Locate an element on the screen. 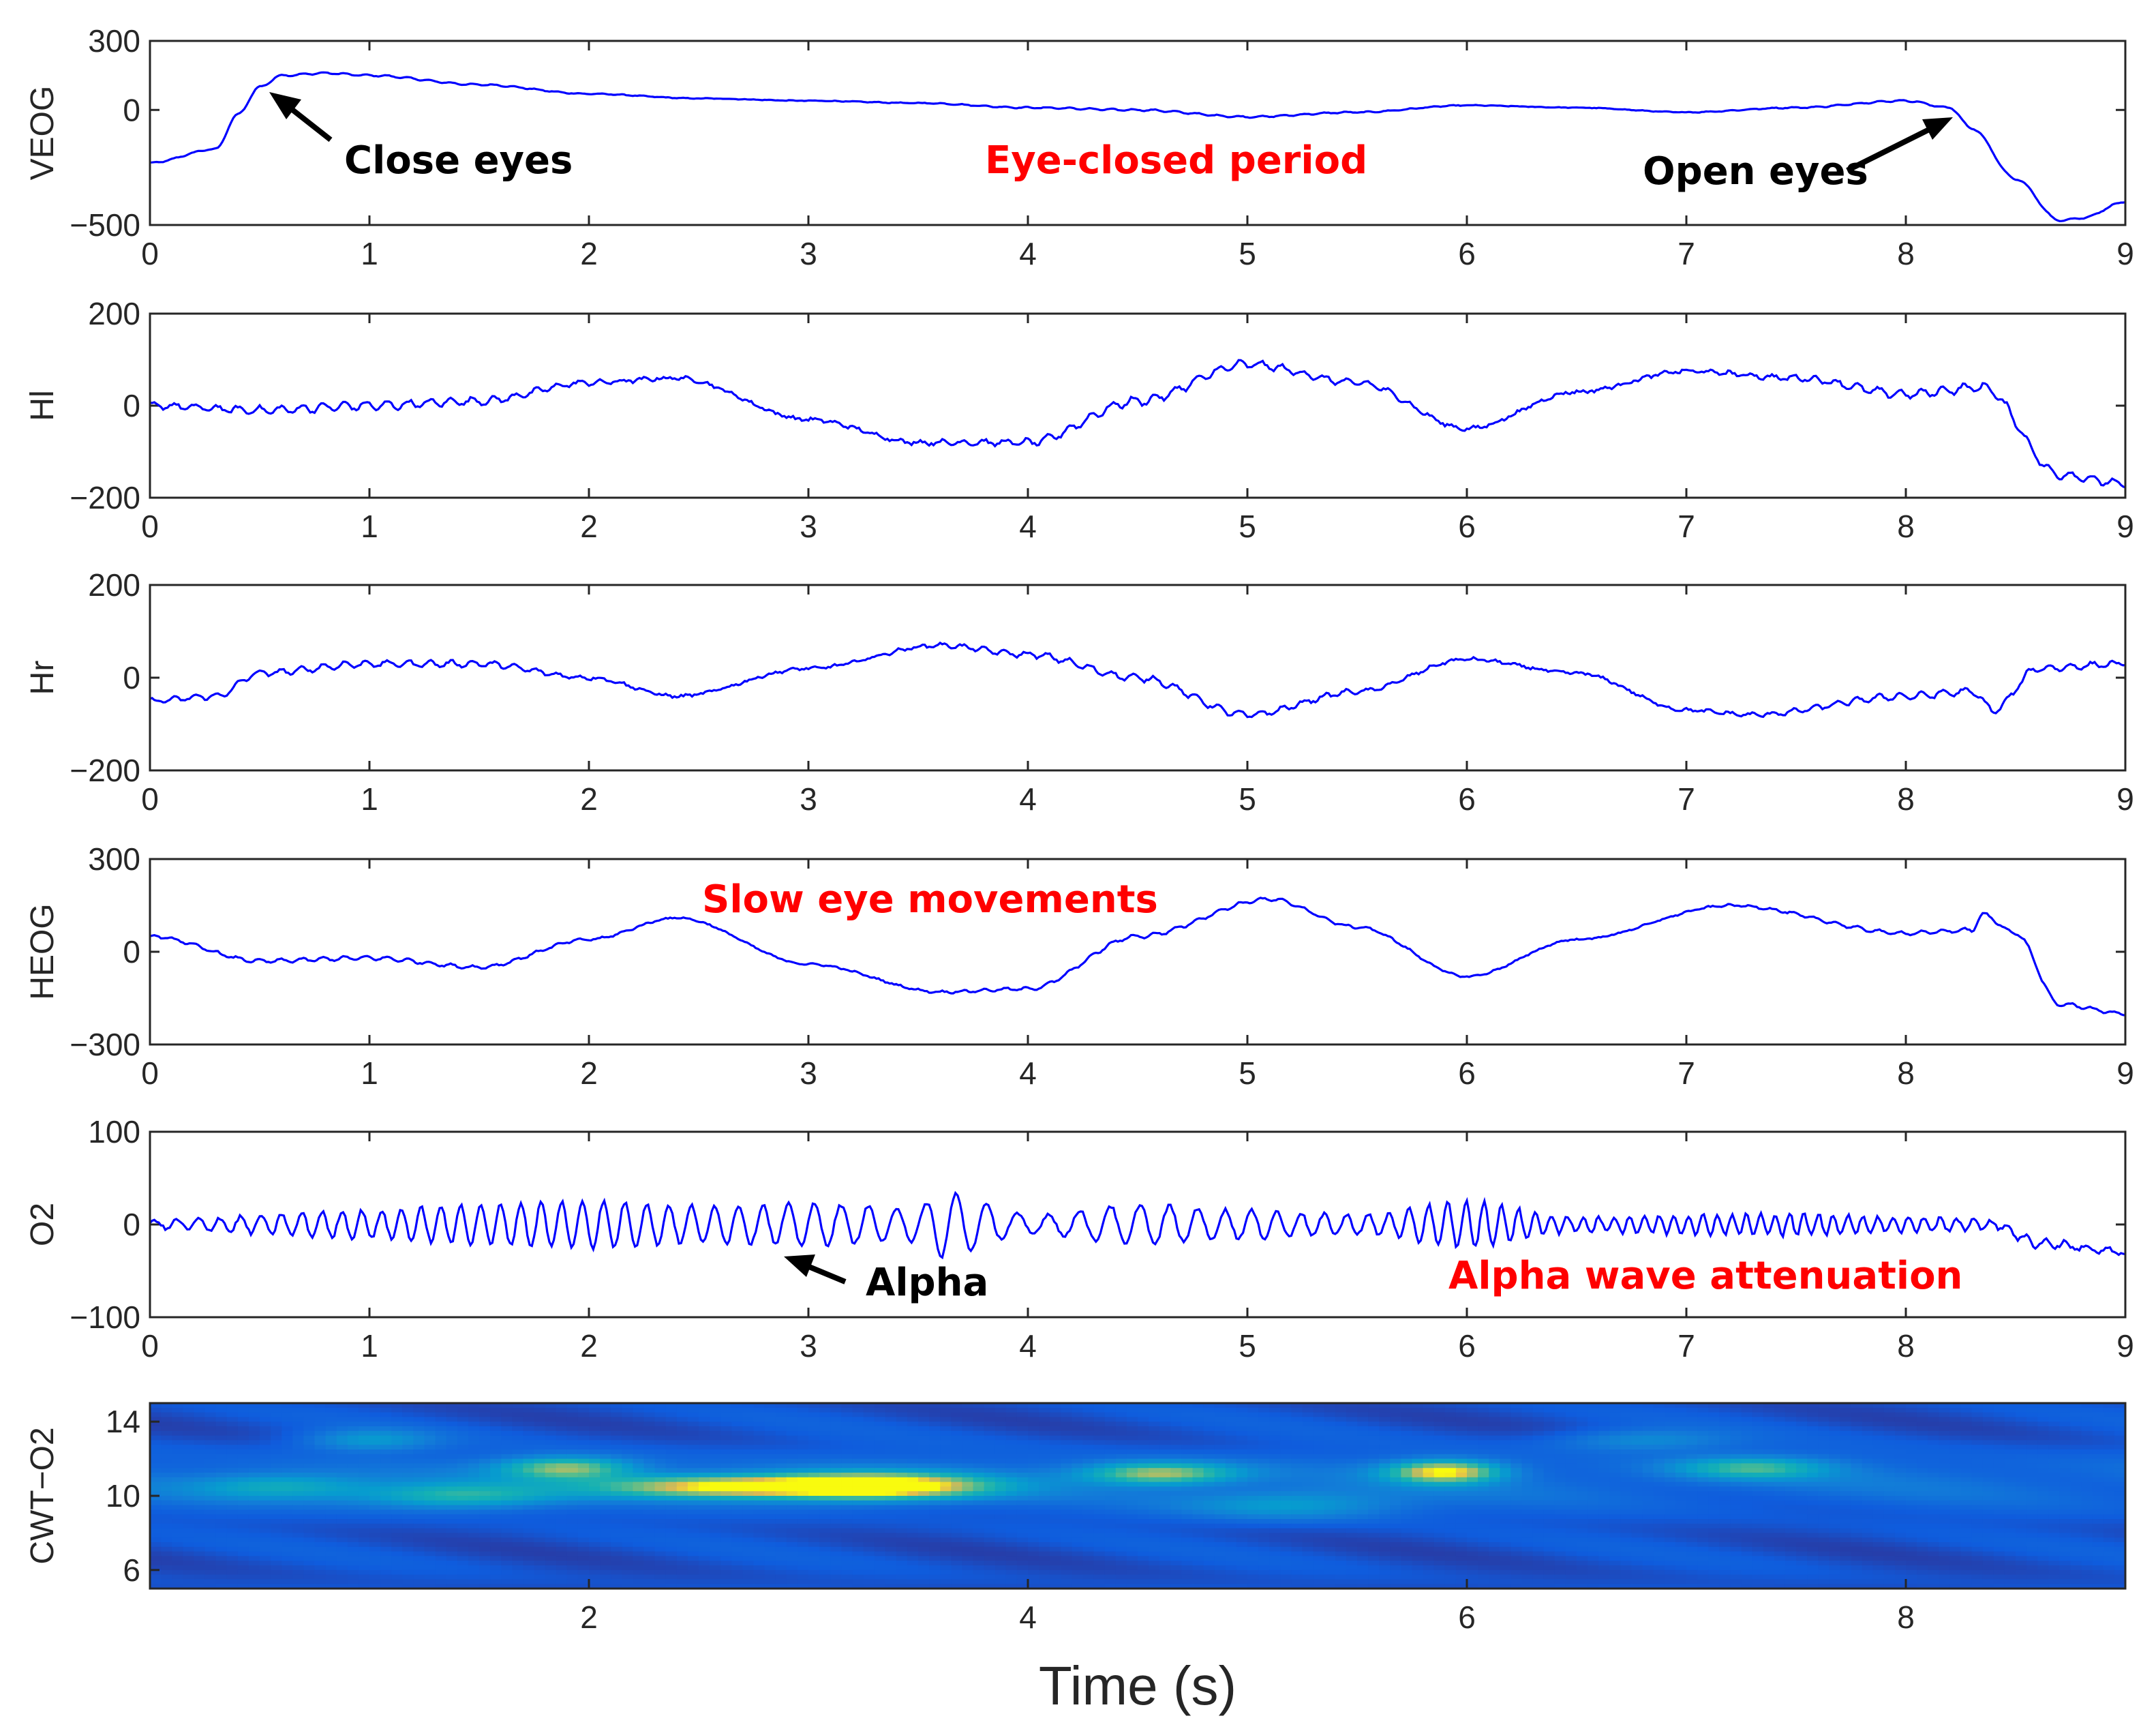 This screenshot has height=1729, width=2156. xtick-label: 2 is located at coordinates (589, 526).